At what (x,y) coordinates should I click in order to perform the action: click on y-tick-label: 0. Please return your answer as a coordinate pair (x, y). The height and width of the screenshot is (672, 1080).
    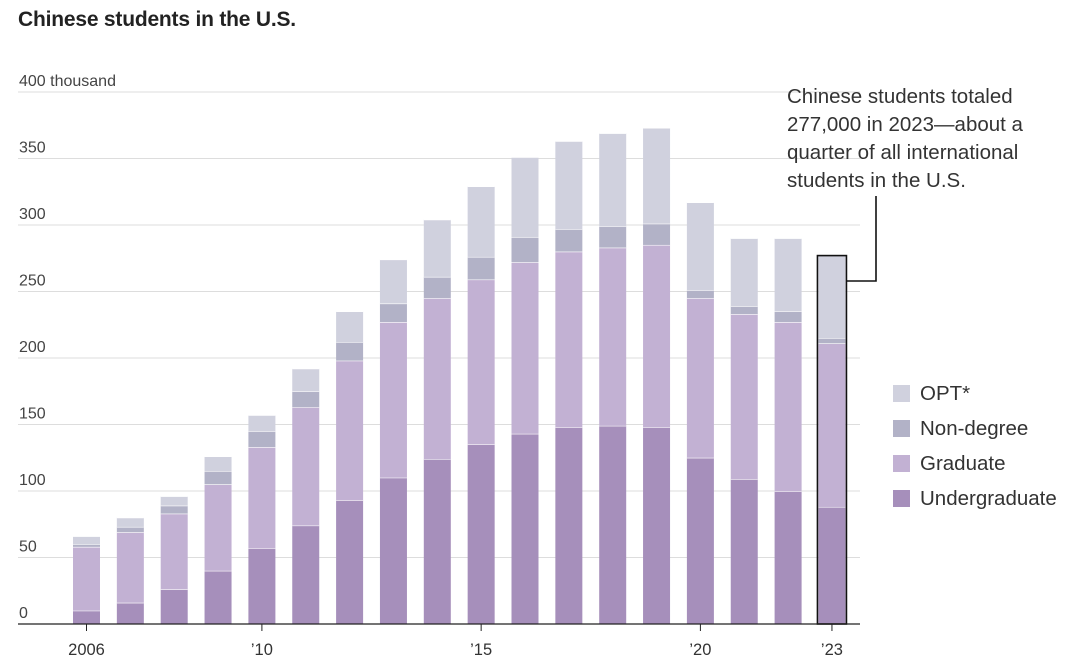
    Looking at the image, I should click on (23, 613).